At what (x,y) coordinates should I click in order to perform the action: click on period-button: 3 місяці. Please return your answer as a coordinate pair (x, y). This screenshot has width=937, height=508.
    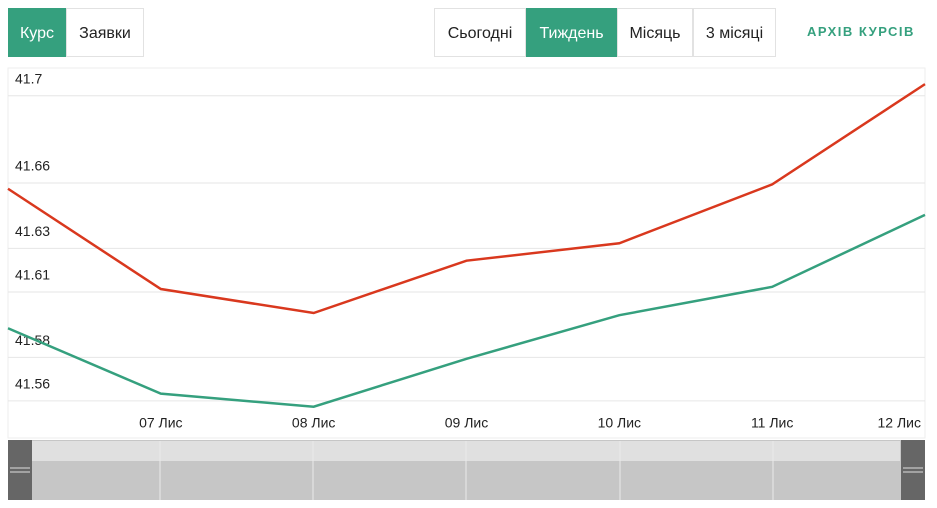
    Looking at the image, I should click on (734, 32).